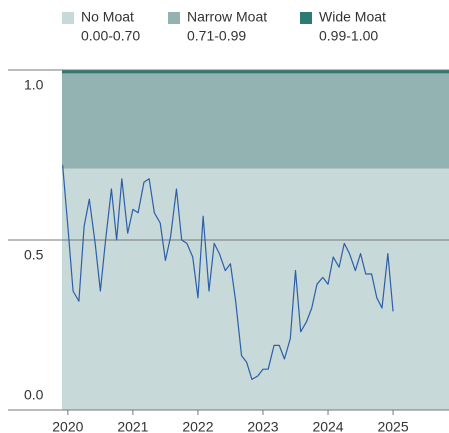  Describe the element at coordinates (110, 36) in the screenshot. I see `legend-range: 0.00-0.70` at that location.